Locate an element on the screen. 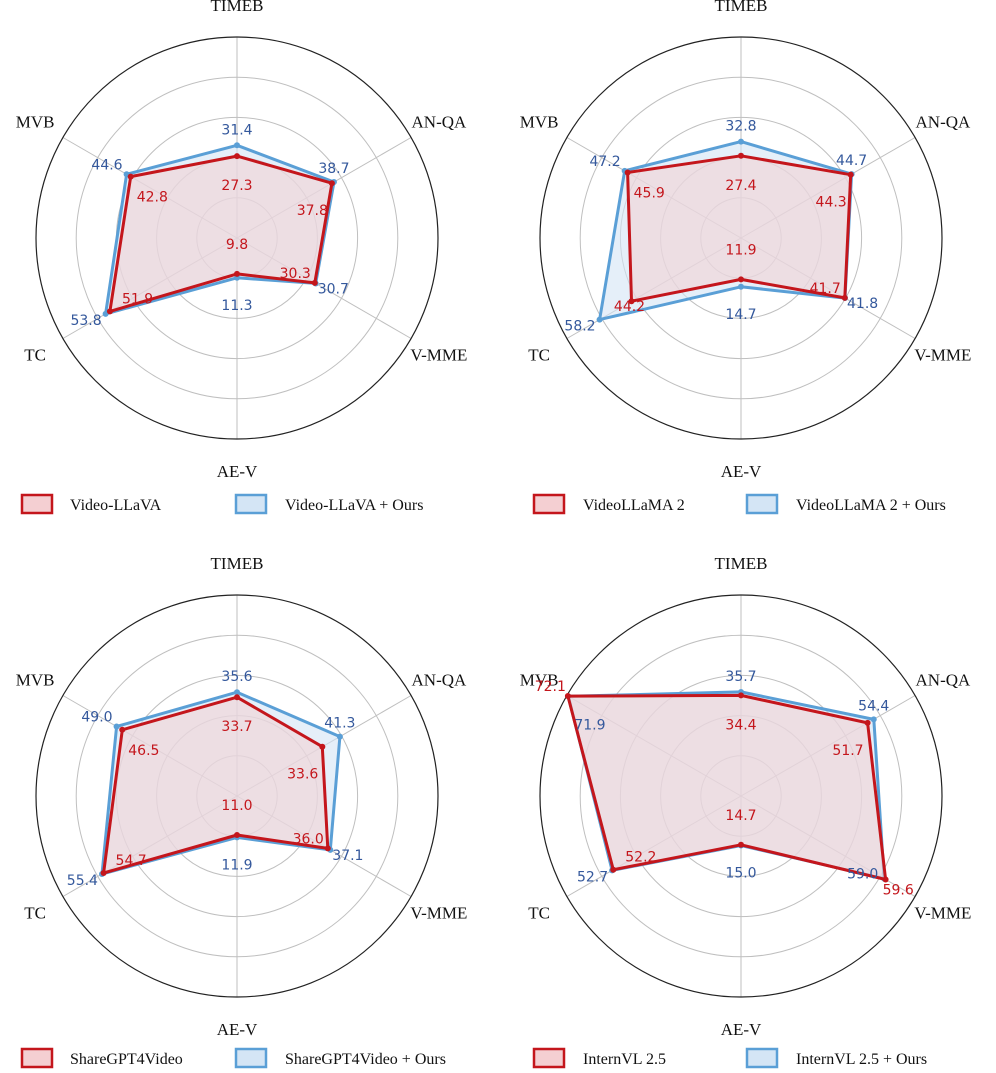  value-label-ours: 30.7 is located at coordinates (333, 289).